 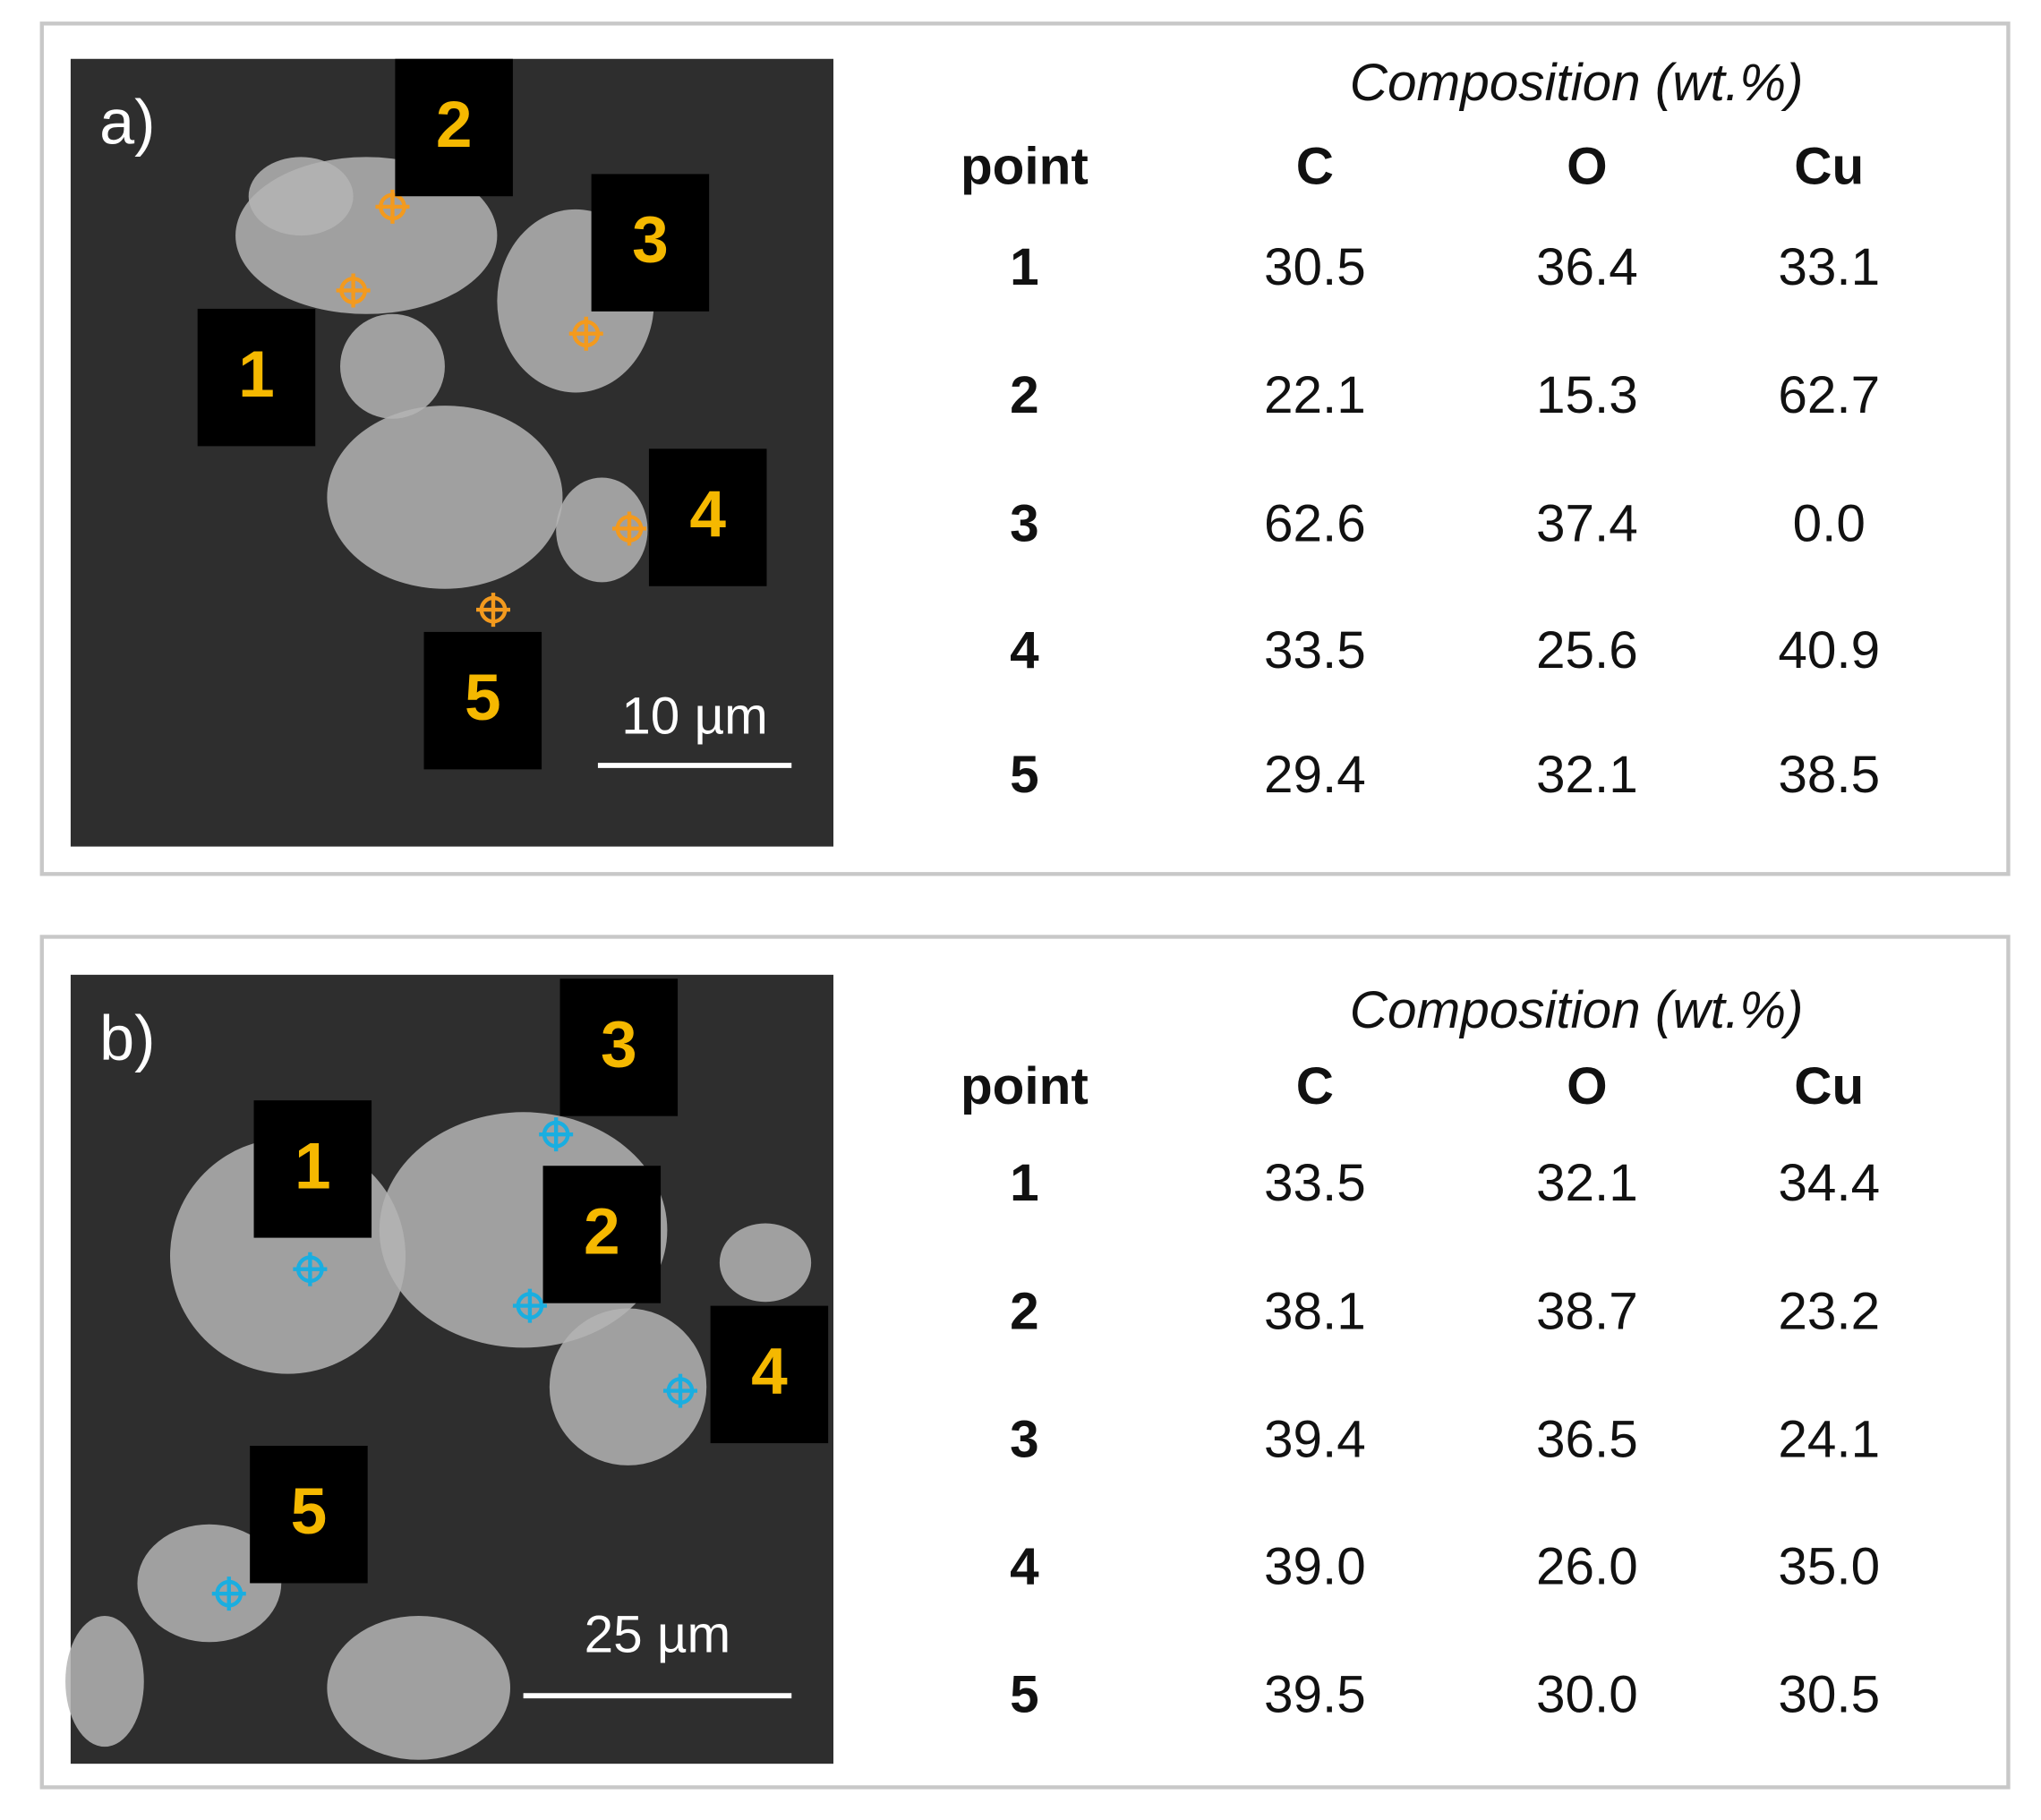 What do you see at coordinates (1829, 1311) in the screenshot?
I see `table-cell: 23.2` at bounding box center [1829, 1311].